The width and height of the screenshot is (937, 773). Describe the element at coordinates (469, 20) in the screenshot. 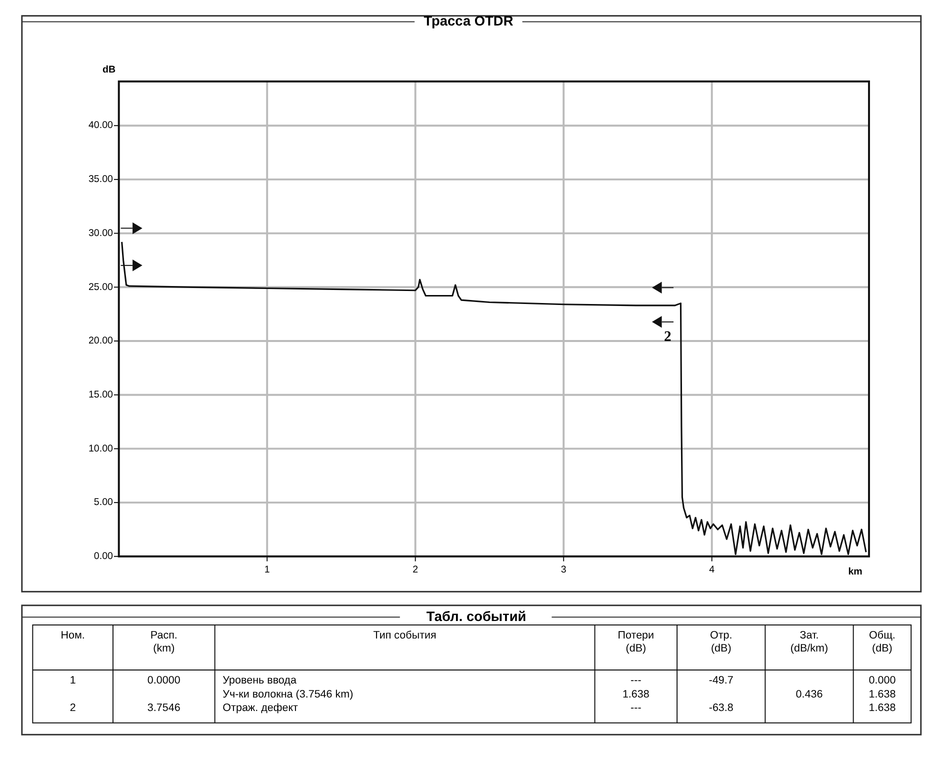

I see `chart-title: Трасса OTDR` at that location.